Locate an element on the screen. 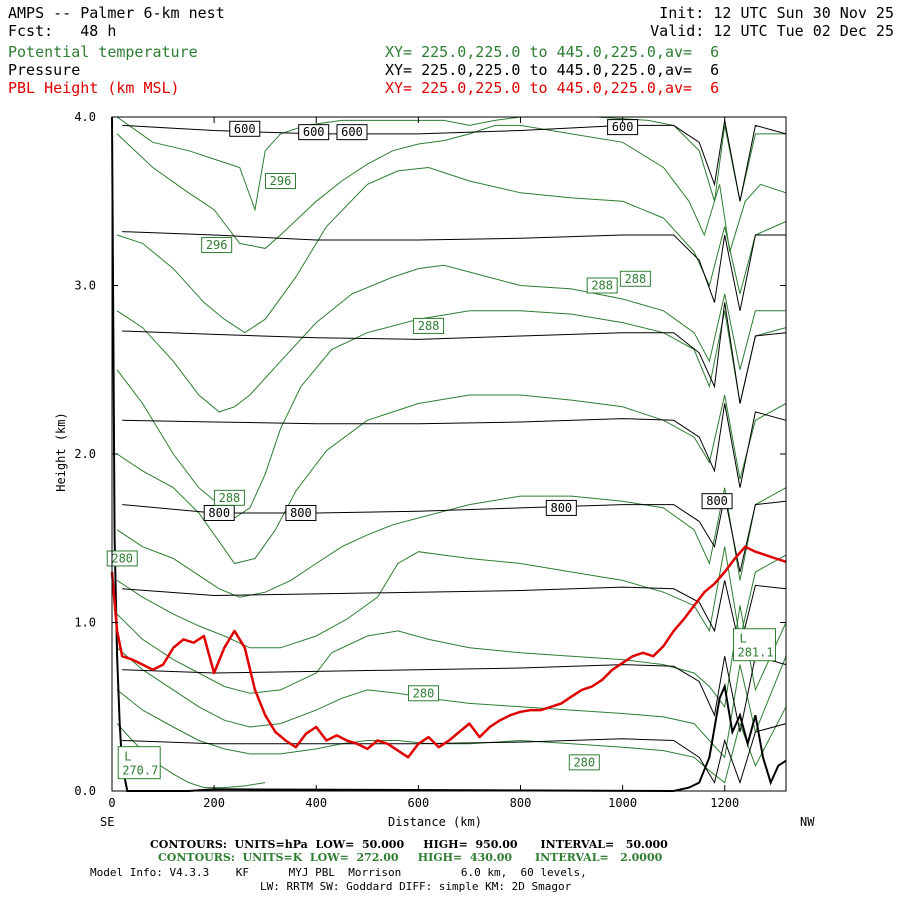  pressure-label-4-text: 800 is located at coordinates (219, 513).